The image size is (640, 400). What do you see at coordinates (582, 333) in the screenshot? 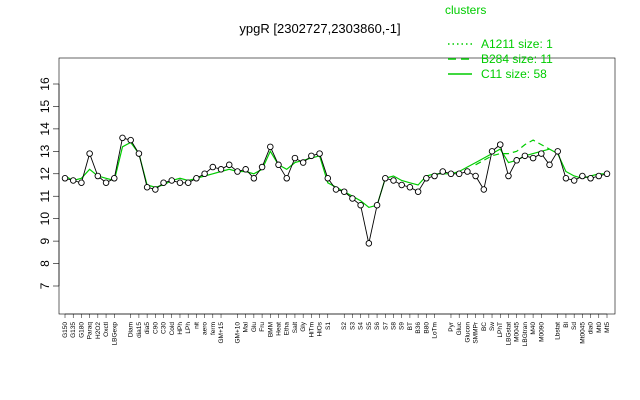
I see `x-tick-label: Mt0045` at bounding box center [582, 333].